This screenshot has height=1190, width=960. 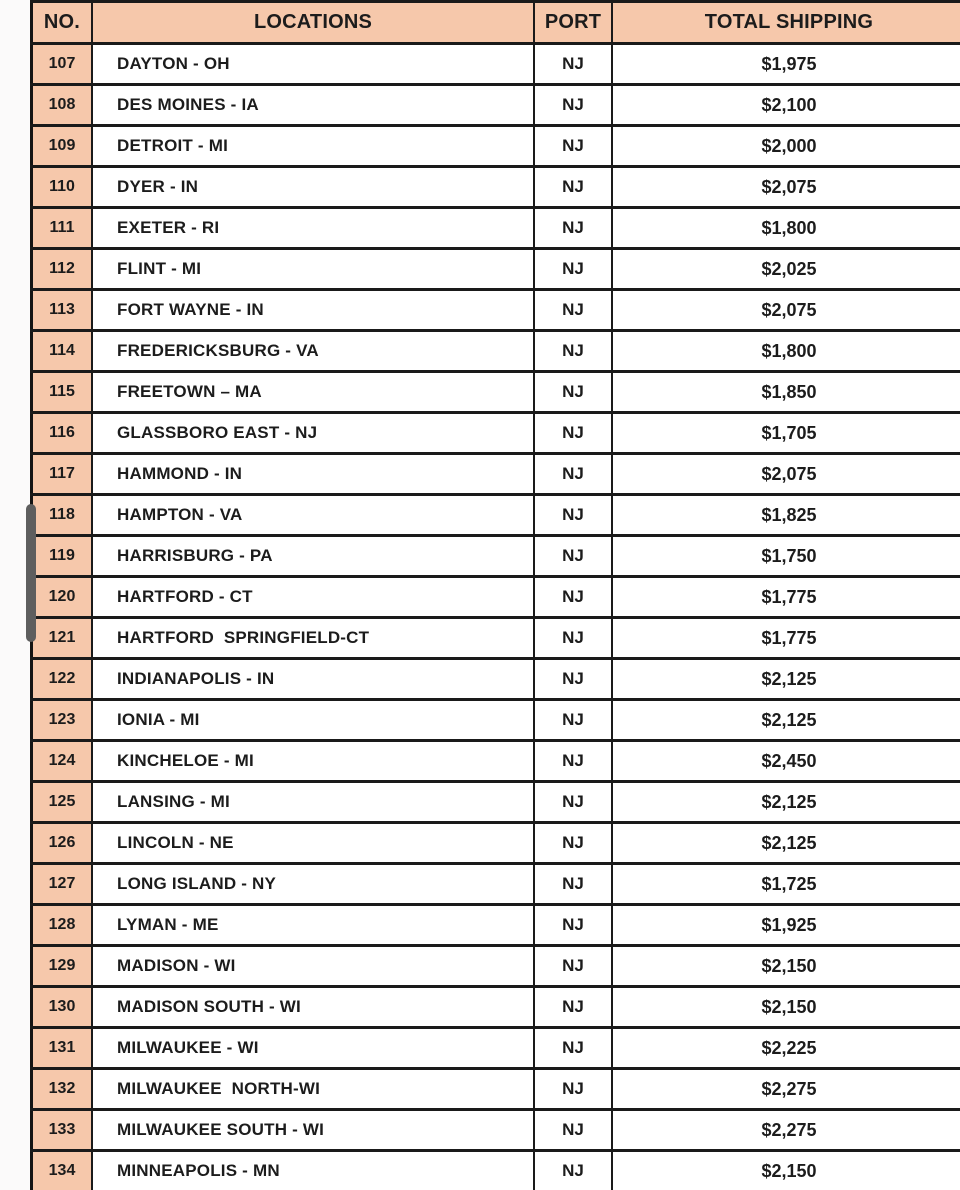 I want to click on table-row: 117 HAMMOND - IN NJ $2,075, so click(x=495, y=474).